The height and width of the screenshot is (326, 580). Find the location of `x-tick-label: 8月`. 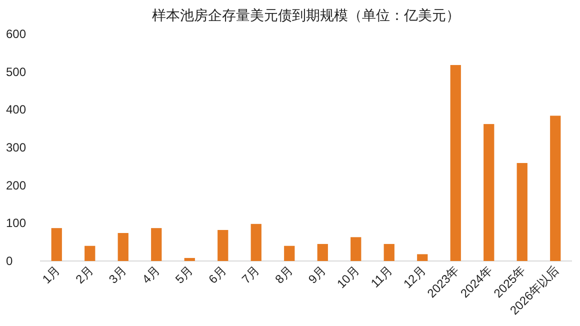

x-tick-label: 8月 is located at coordinates (284, 274).